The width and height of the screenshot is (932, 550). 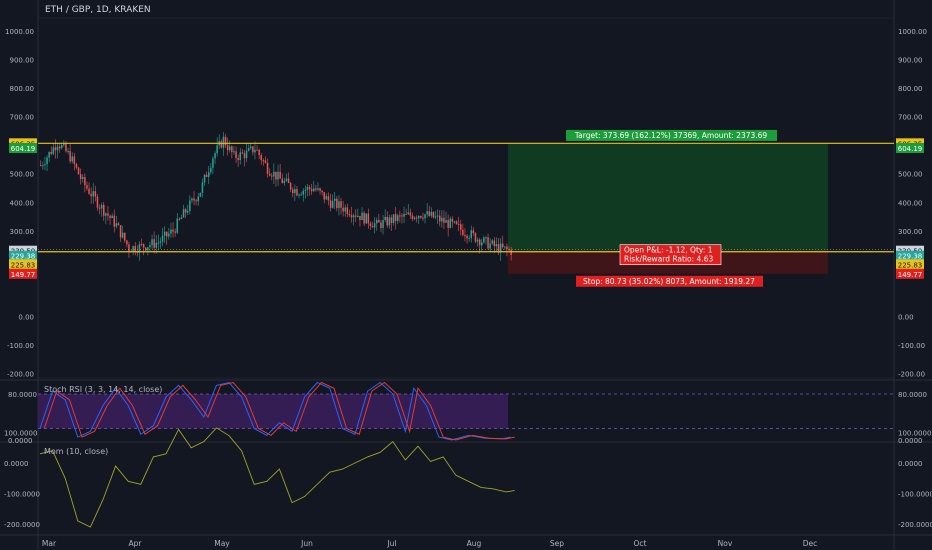 What do you see at coordinates (20, 375) in the screenshot?
I see `price-tick-left: -200.00` at bounding box center [20, 375].